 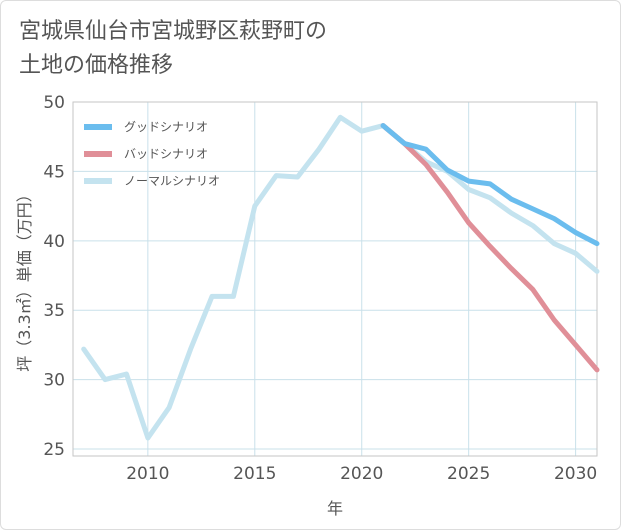 What do you see at coordinates (54, 103) in the screenshot?
I see `y-tick-label: 50` at bounding box center [54, 103].